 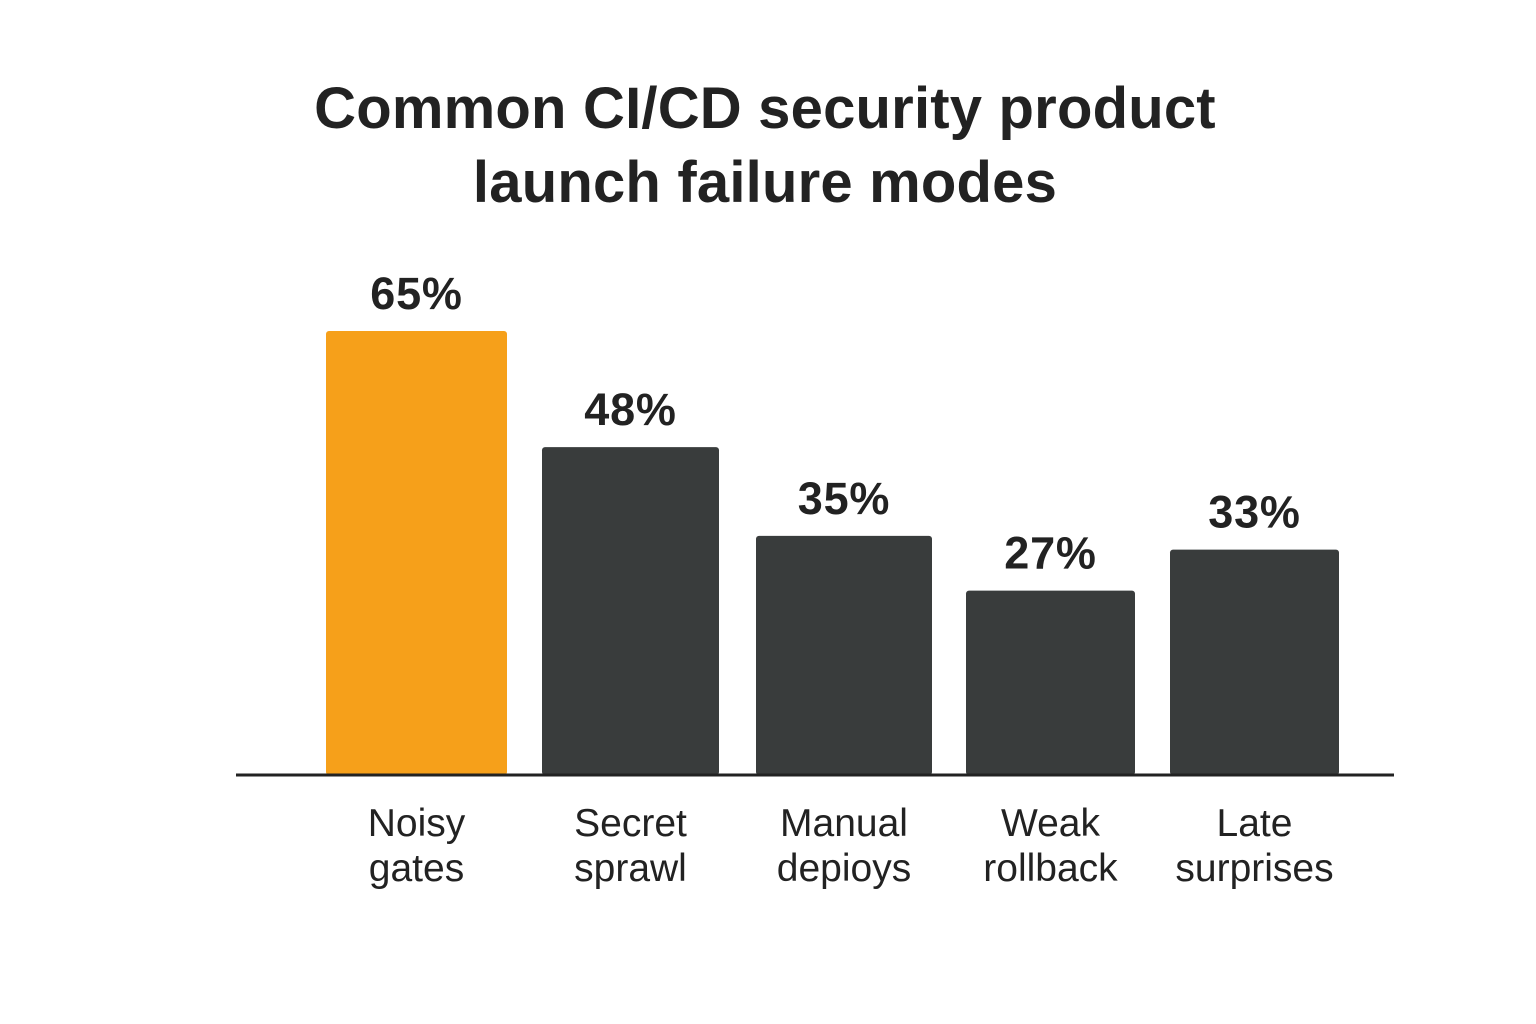 What do you see at coordinates (1050, 823) in the screenshot?
I see `category-label-4-line-1: Weak` at bounding box center [1050, 823].